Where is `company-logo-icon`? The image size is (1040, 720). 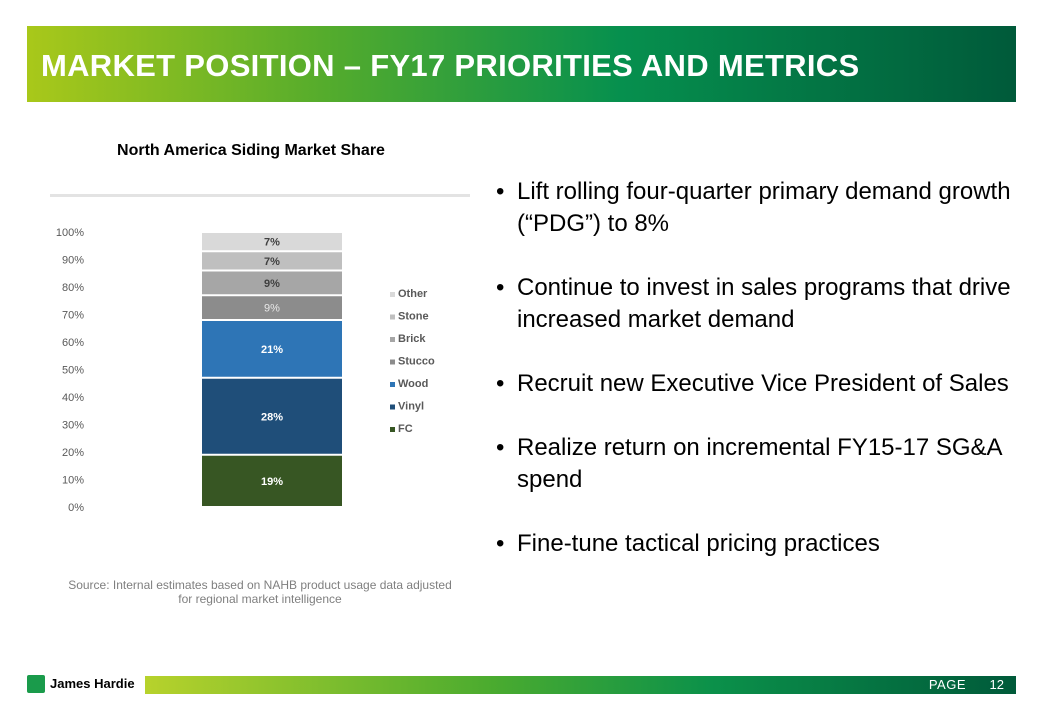
company-logo-icon is located at coordinates (36, 684).